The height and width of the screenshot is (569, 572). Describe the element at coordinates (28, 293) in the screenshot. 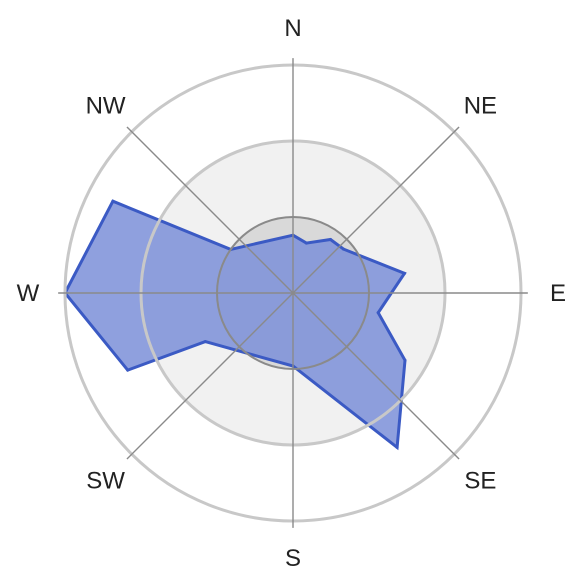

I see `direction-label-w: W` at that location.